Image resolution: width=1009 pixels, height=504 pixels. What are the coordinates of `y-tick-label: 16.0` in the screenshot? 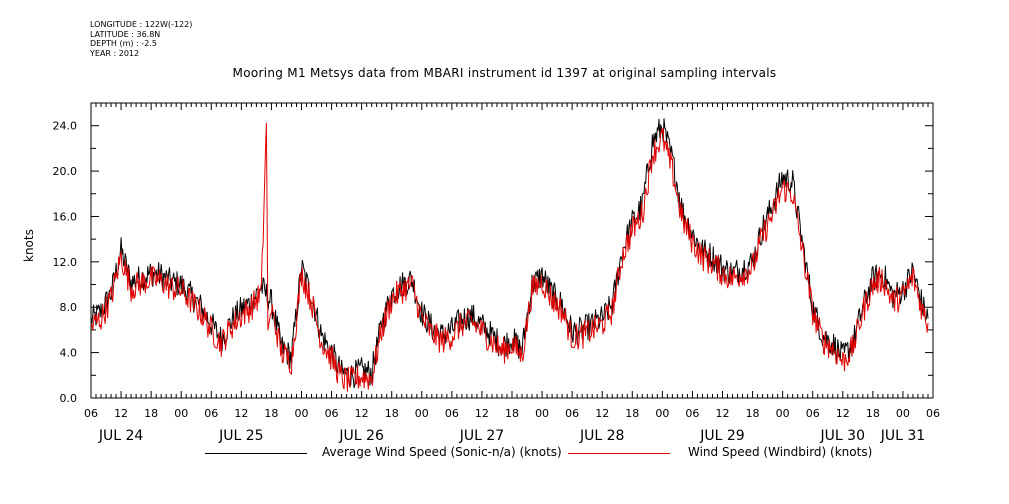 It's located at (65, 216).